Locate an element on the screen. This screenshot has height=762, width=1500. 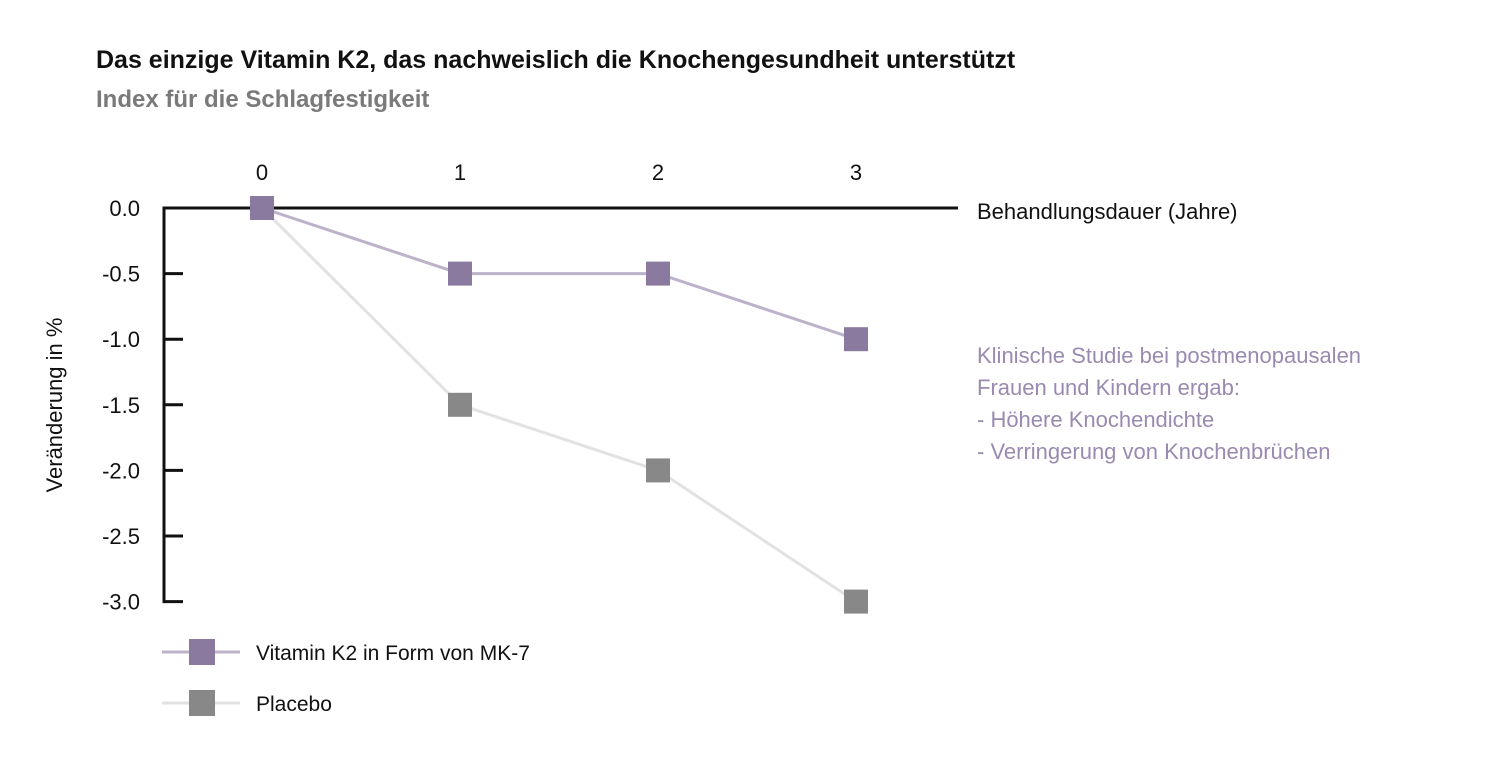
legend-label: Placebo is located at coordinates (294, 704).